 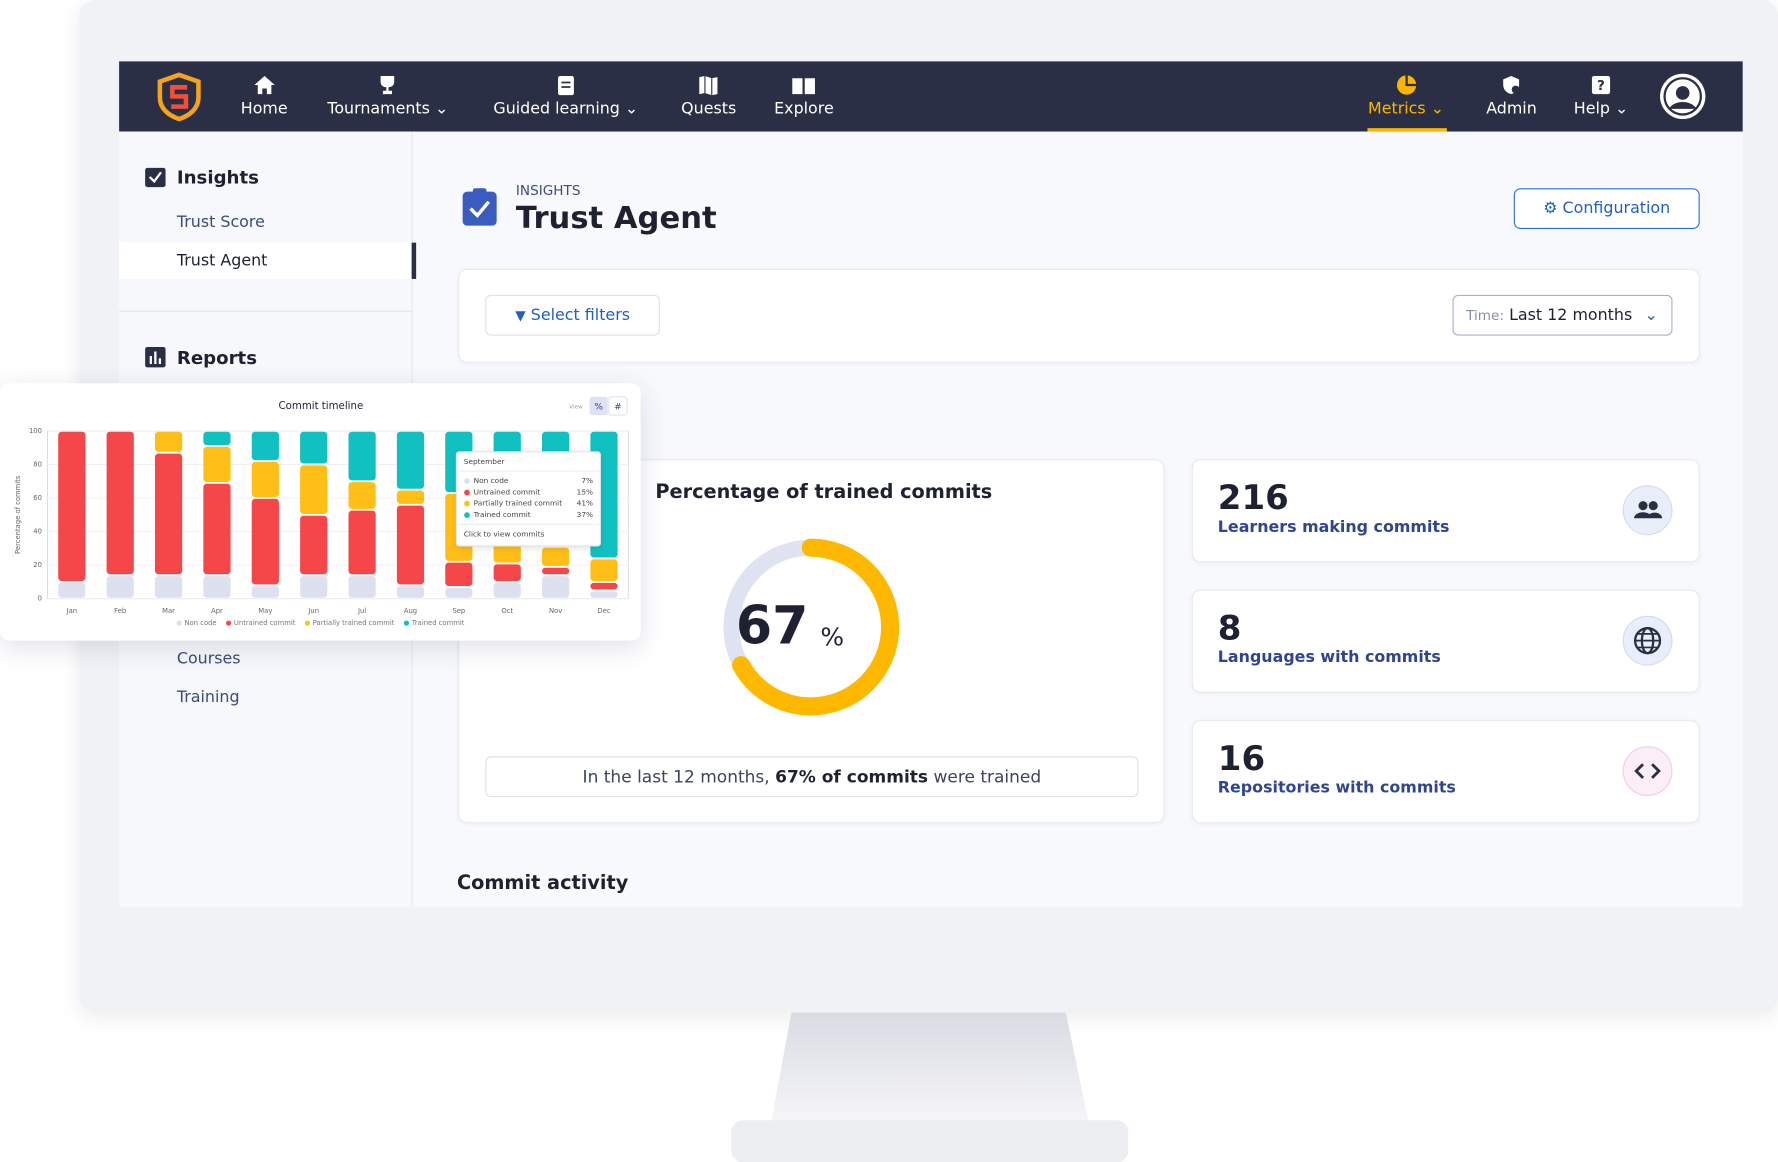 What do you see at coordinates (1511, 96) in the screenshot?
I see `nav-item: Admin` at bounding box center [1511, 96].